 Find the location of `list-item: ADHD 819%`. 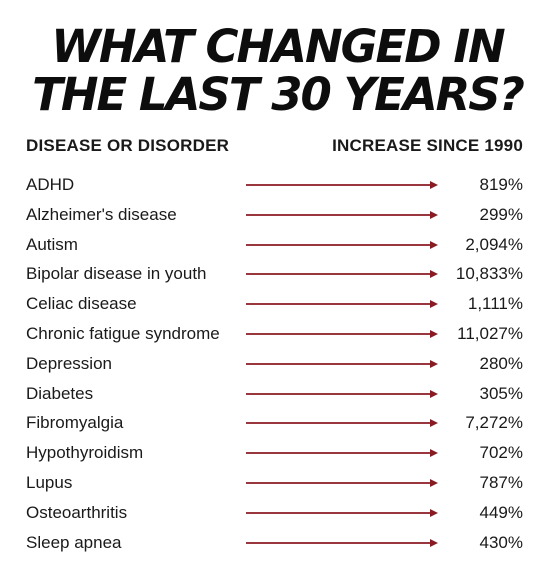

list-item: ADHD 819% is located at coordinates (277, 185).